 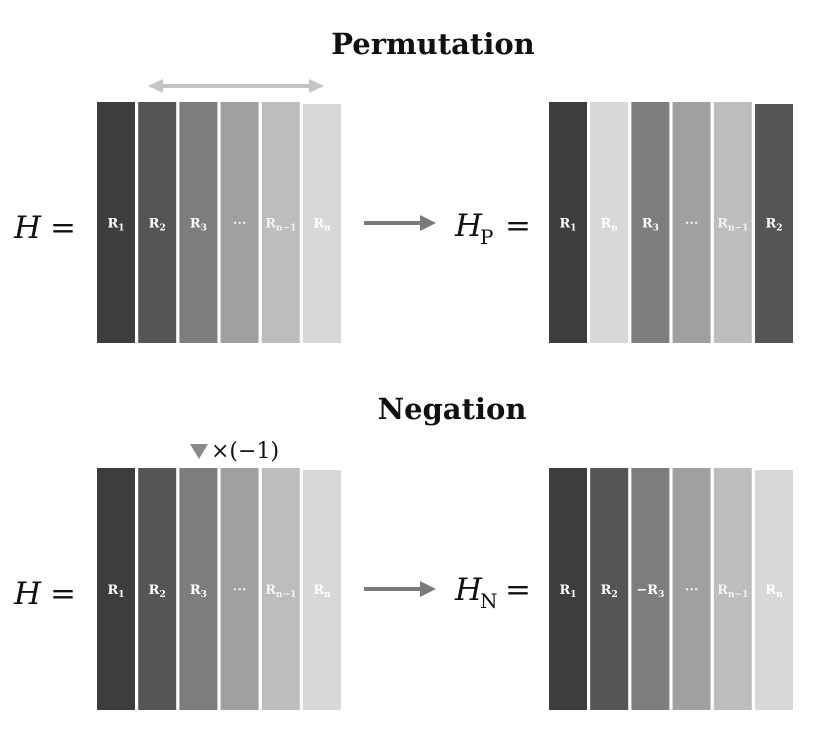 I want to click on down-triangle-icon, so click(x=199, y=451).